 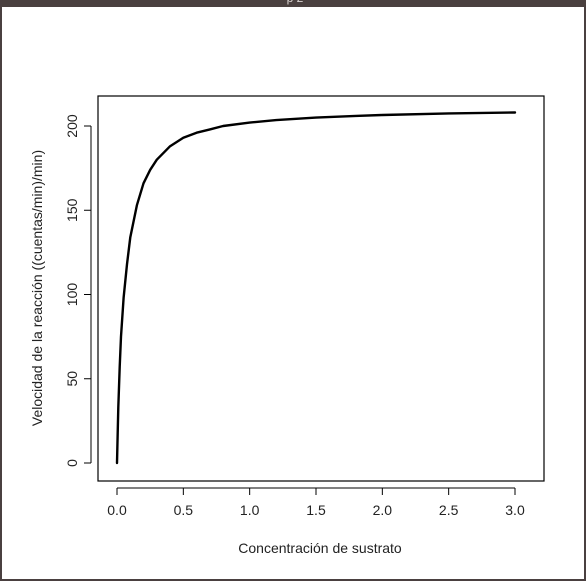 What do you see at coordinates (184, 510) in the screenshot?
I see `x-tick-label: 0.5` at bounding box center [184, 510].